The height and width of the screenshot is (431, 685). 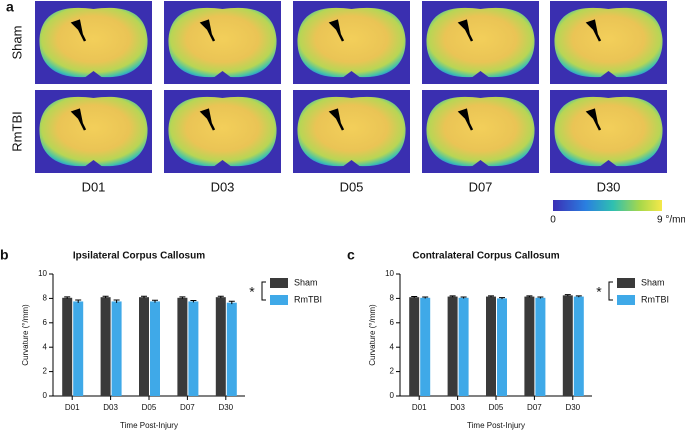 What do you see at coordinates (94, 186) in the screenshot?
I see `column-label: D01` at bounding box center [94, 186].